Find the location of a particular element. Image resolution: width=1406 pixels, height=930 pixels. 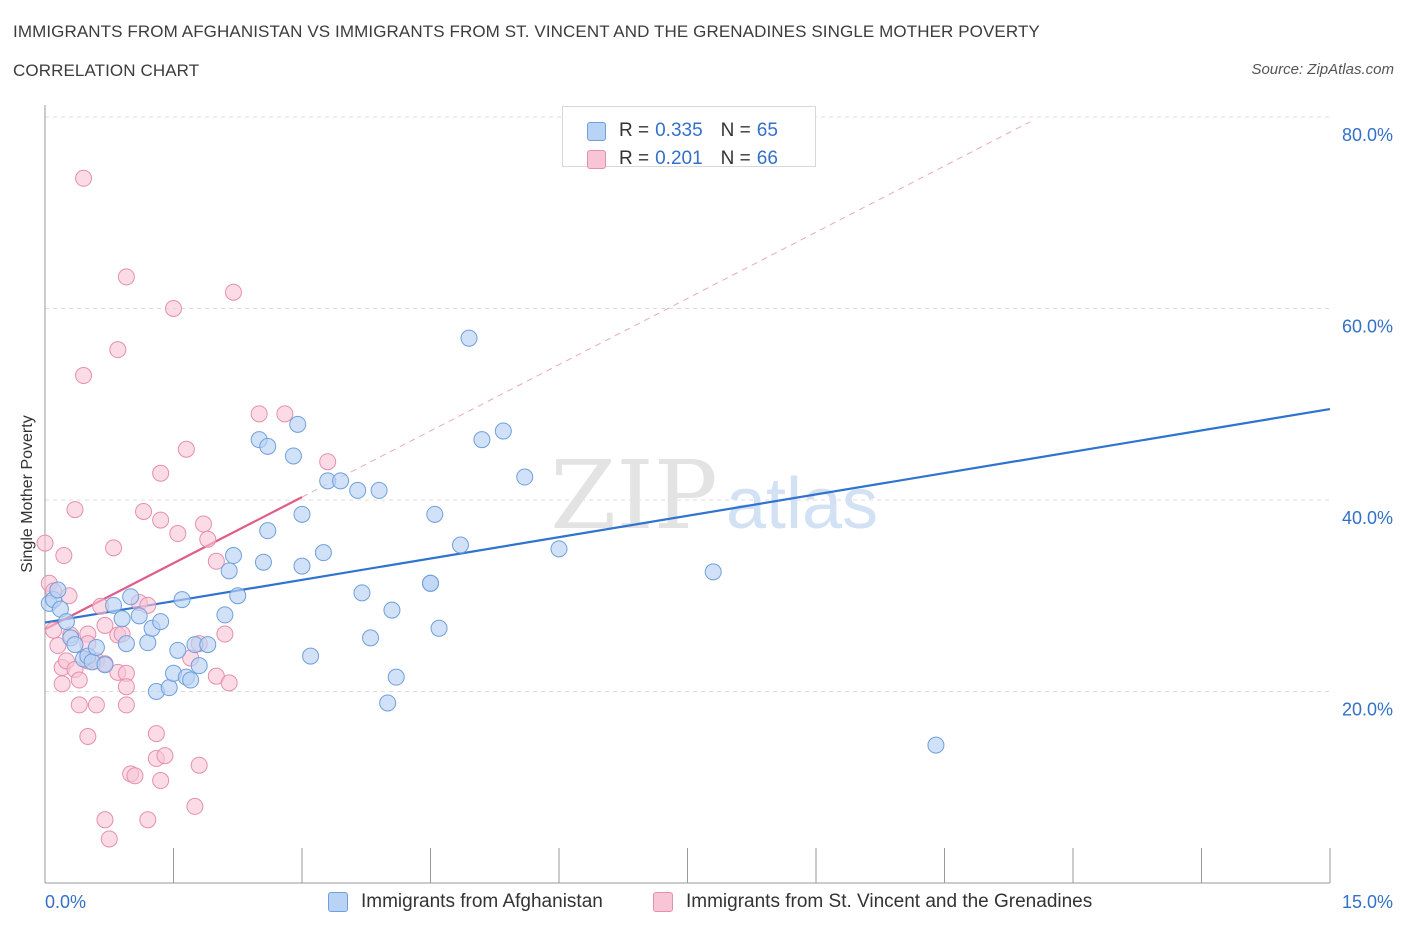

afghanistan-swatch is located at coordinates (596, 131).